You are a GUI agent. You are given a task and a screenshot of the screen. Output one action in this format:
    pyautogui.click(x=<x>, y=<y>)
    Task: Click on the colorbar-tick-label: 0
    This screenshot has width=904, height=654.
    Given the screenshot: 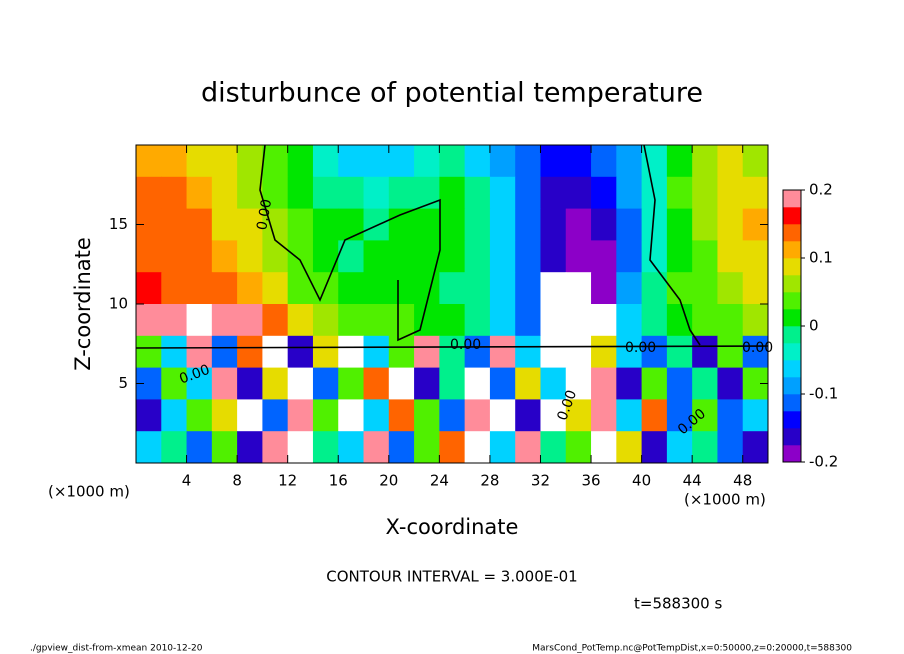 What is the action you would take?
    pyautogui.click(x=814, y=326)
    